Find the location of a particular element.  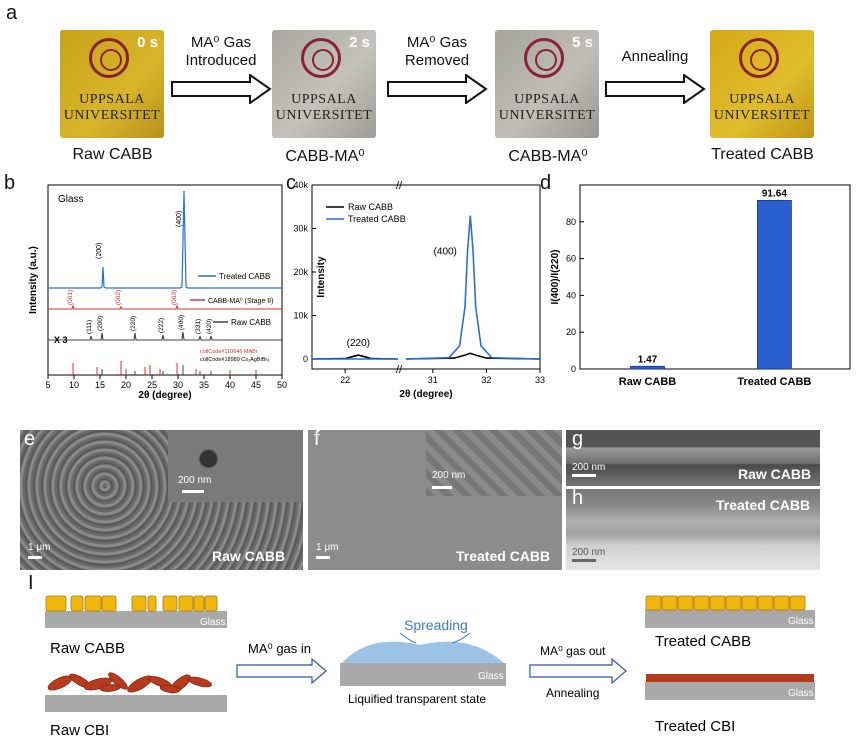

y-axis-label: Intensity is located at coordinates (321, 277).